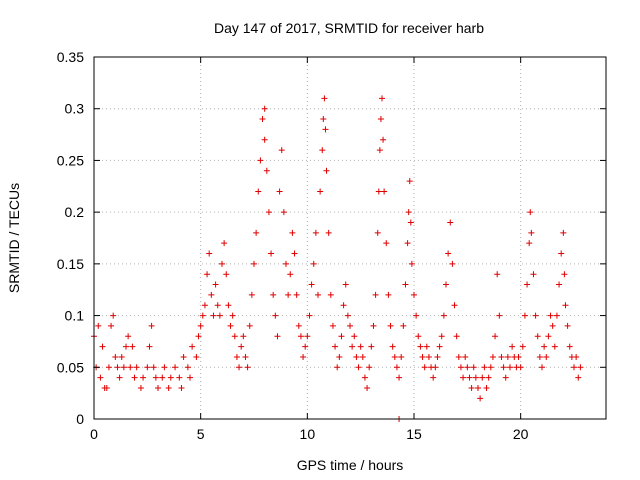 This screenshot has height=480, width=640. What do you see at coordinates (201, 434) in the screenshot?
I see `x-tick-label: 5` at bounding box center [201, 434].